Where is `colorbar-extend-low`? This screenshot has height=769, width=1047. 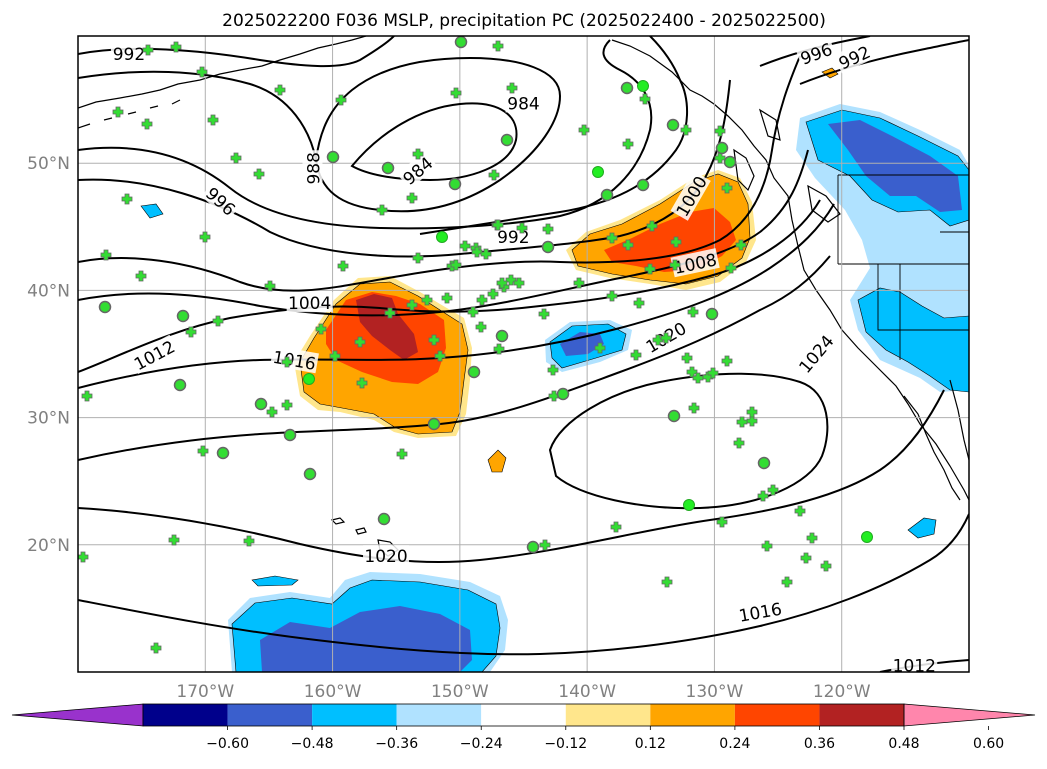
colorbar-extend-low is located at coordinates (77, 715).